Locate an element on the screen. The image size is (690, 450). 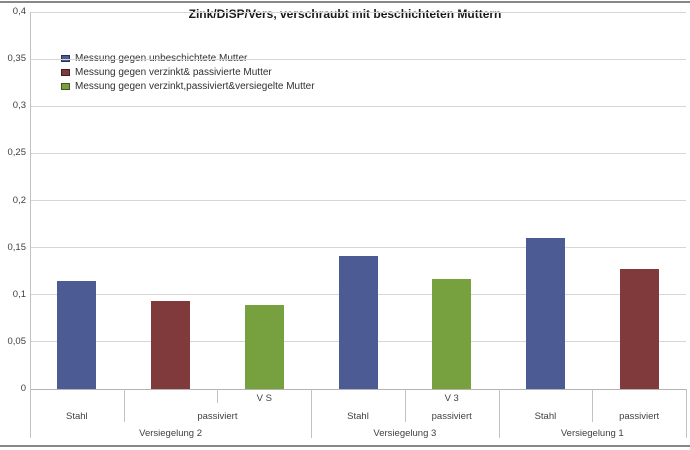
y-axis-tick-label: 0,35 is located at coordinates (17, 59).